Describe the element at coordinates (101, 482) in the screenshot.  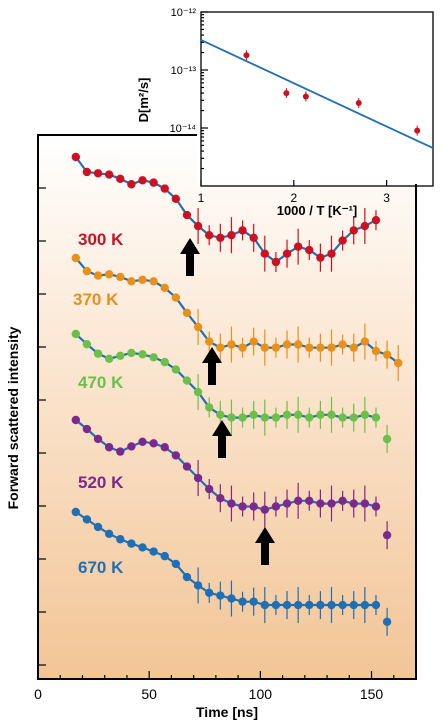
I see `series-label: 520 K` at that location.